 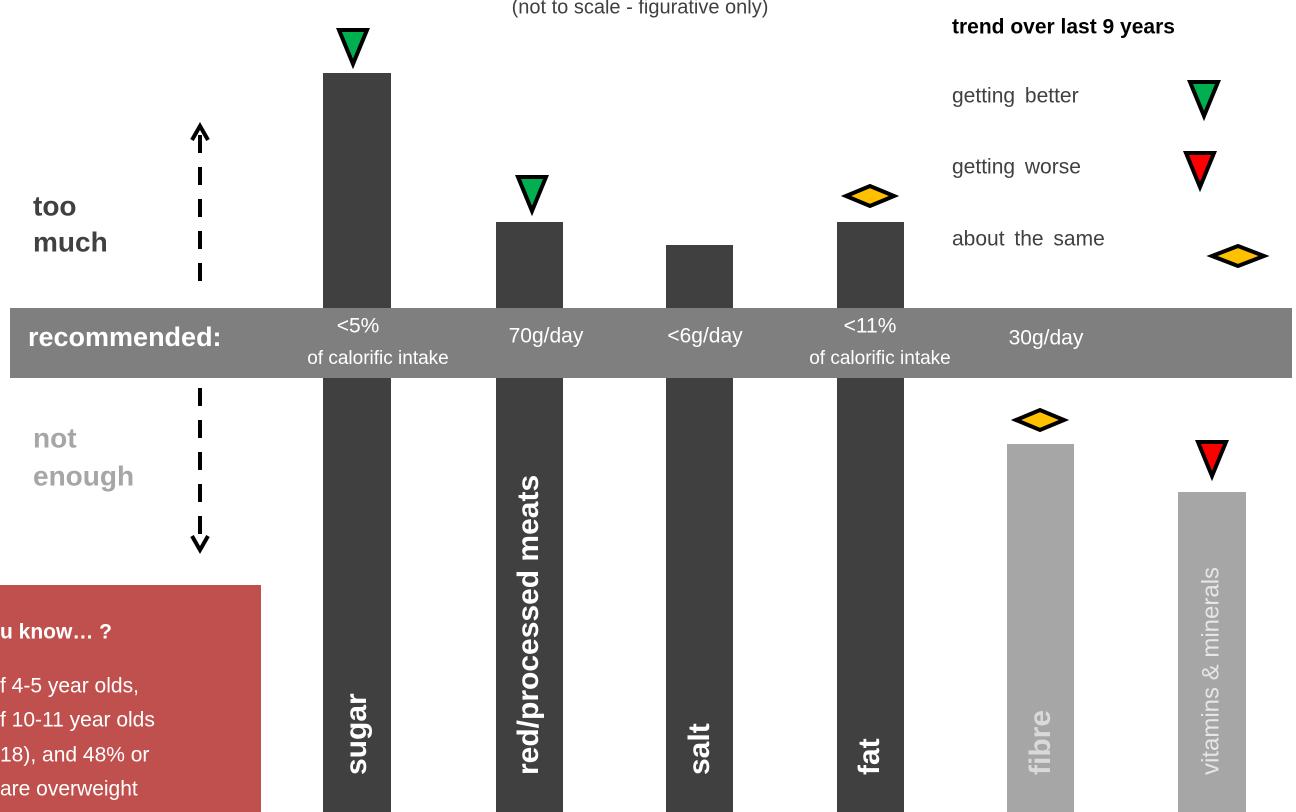 I want to click on bar-label: salt, so click(x=699, y=749).